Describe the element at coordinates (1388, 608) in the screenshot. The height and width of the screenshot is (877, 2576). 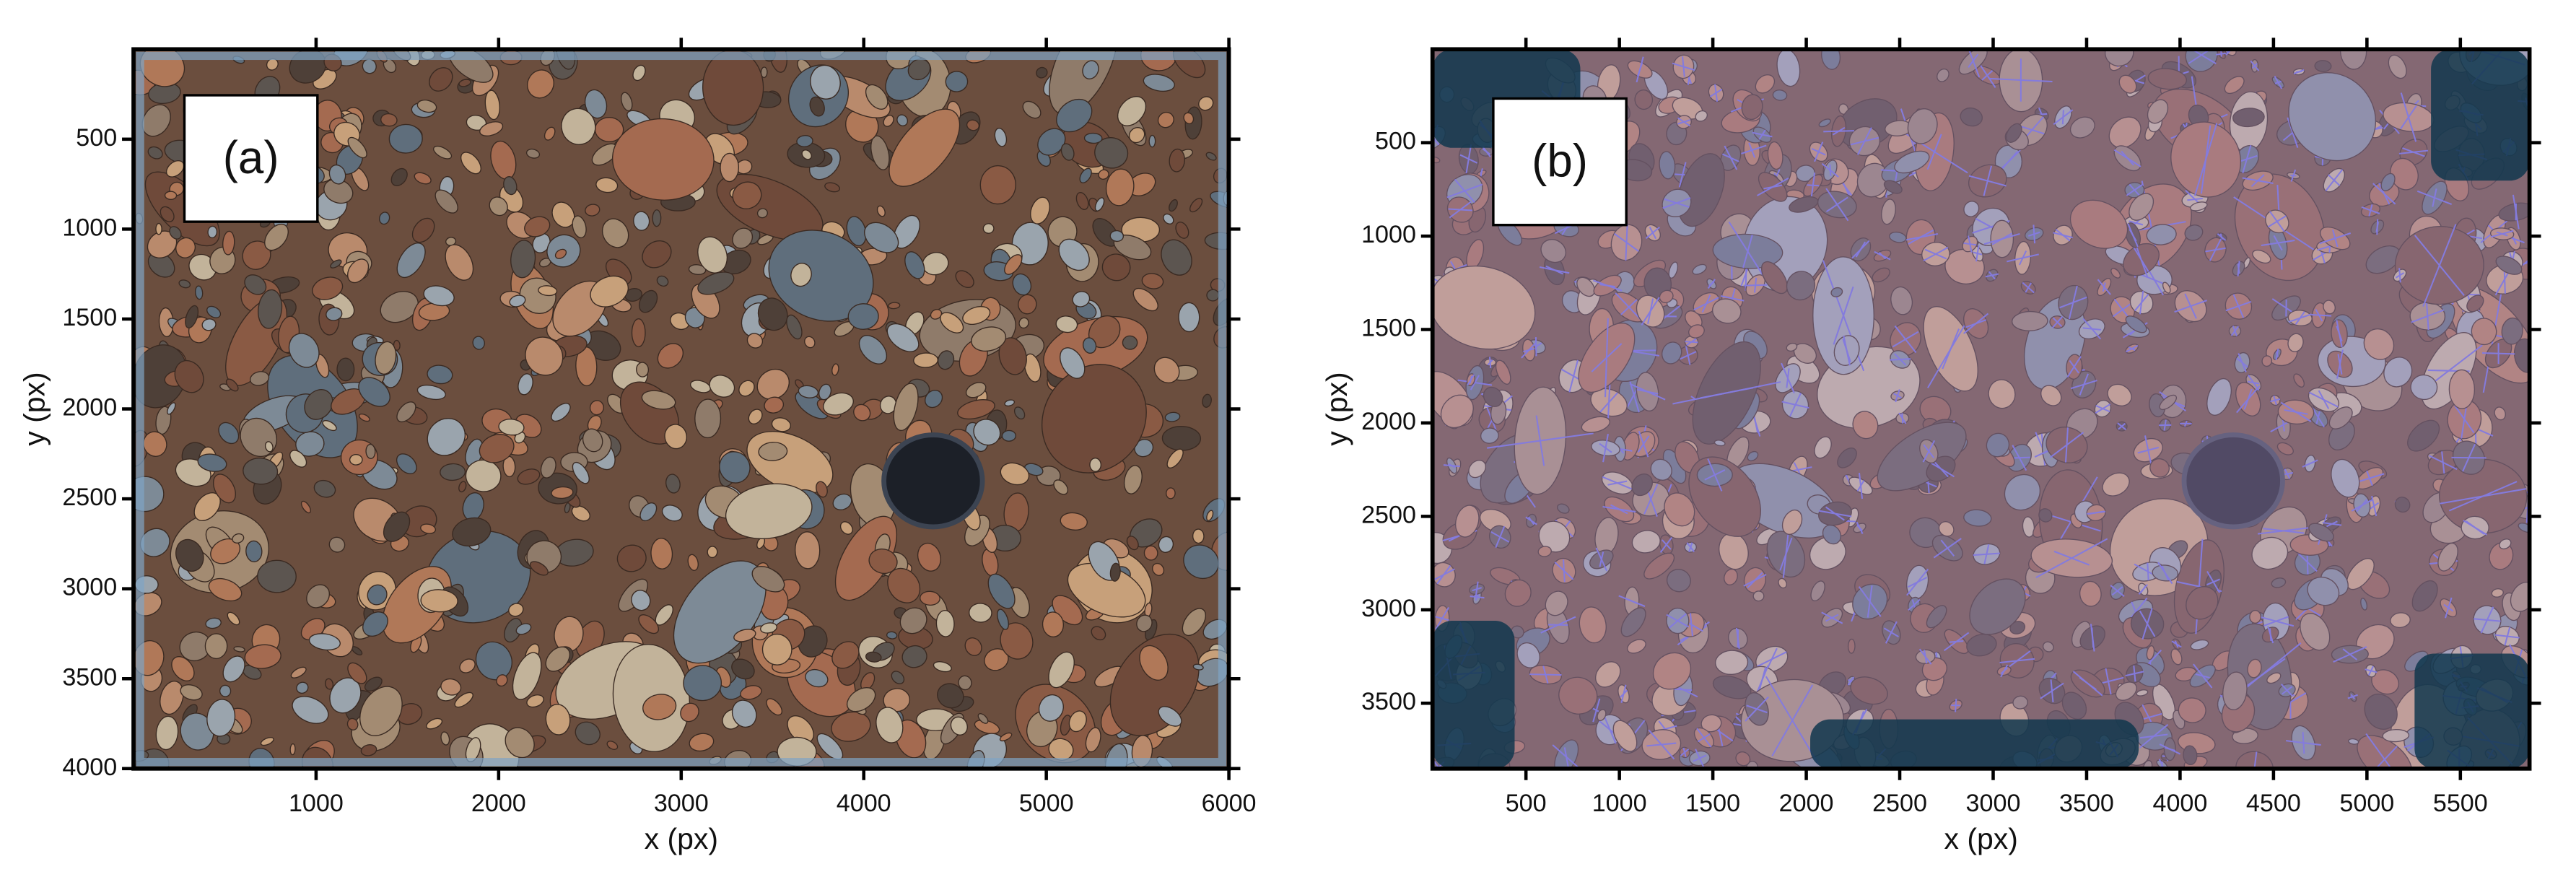
I see `y-tick-label: 3000` at that location.